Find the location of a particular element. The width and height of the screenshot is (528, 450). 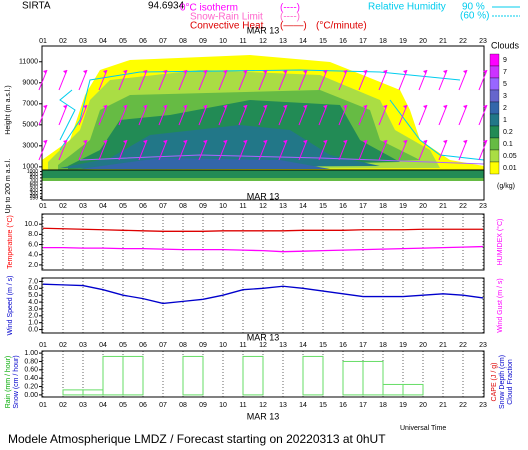

y-tick-label: 9000 is located at coordinates (30, 83).